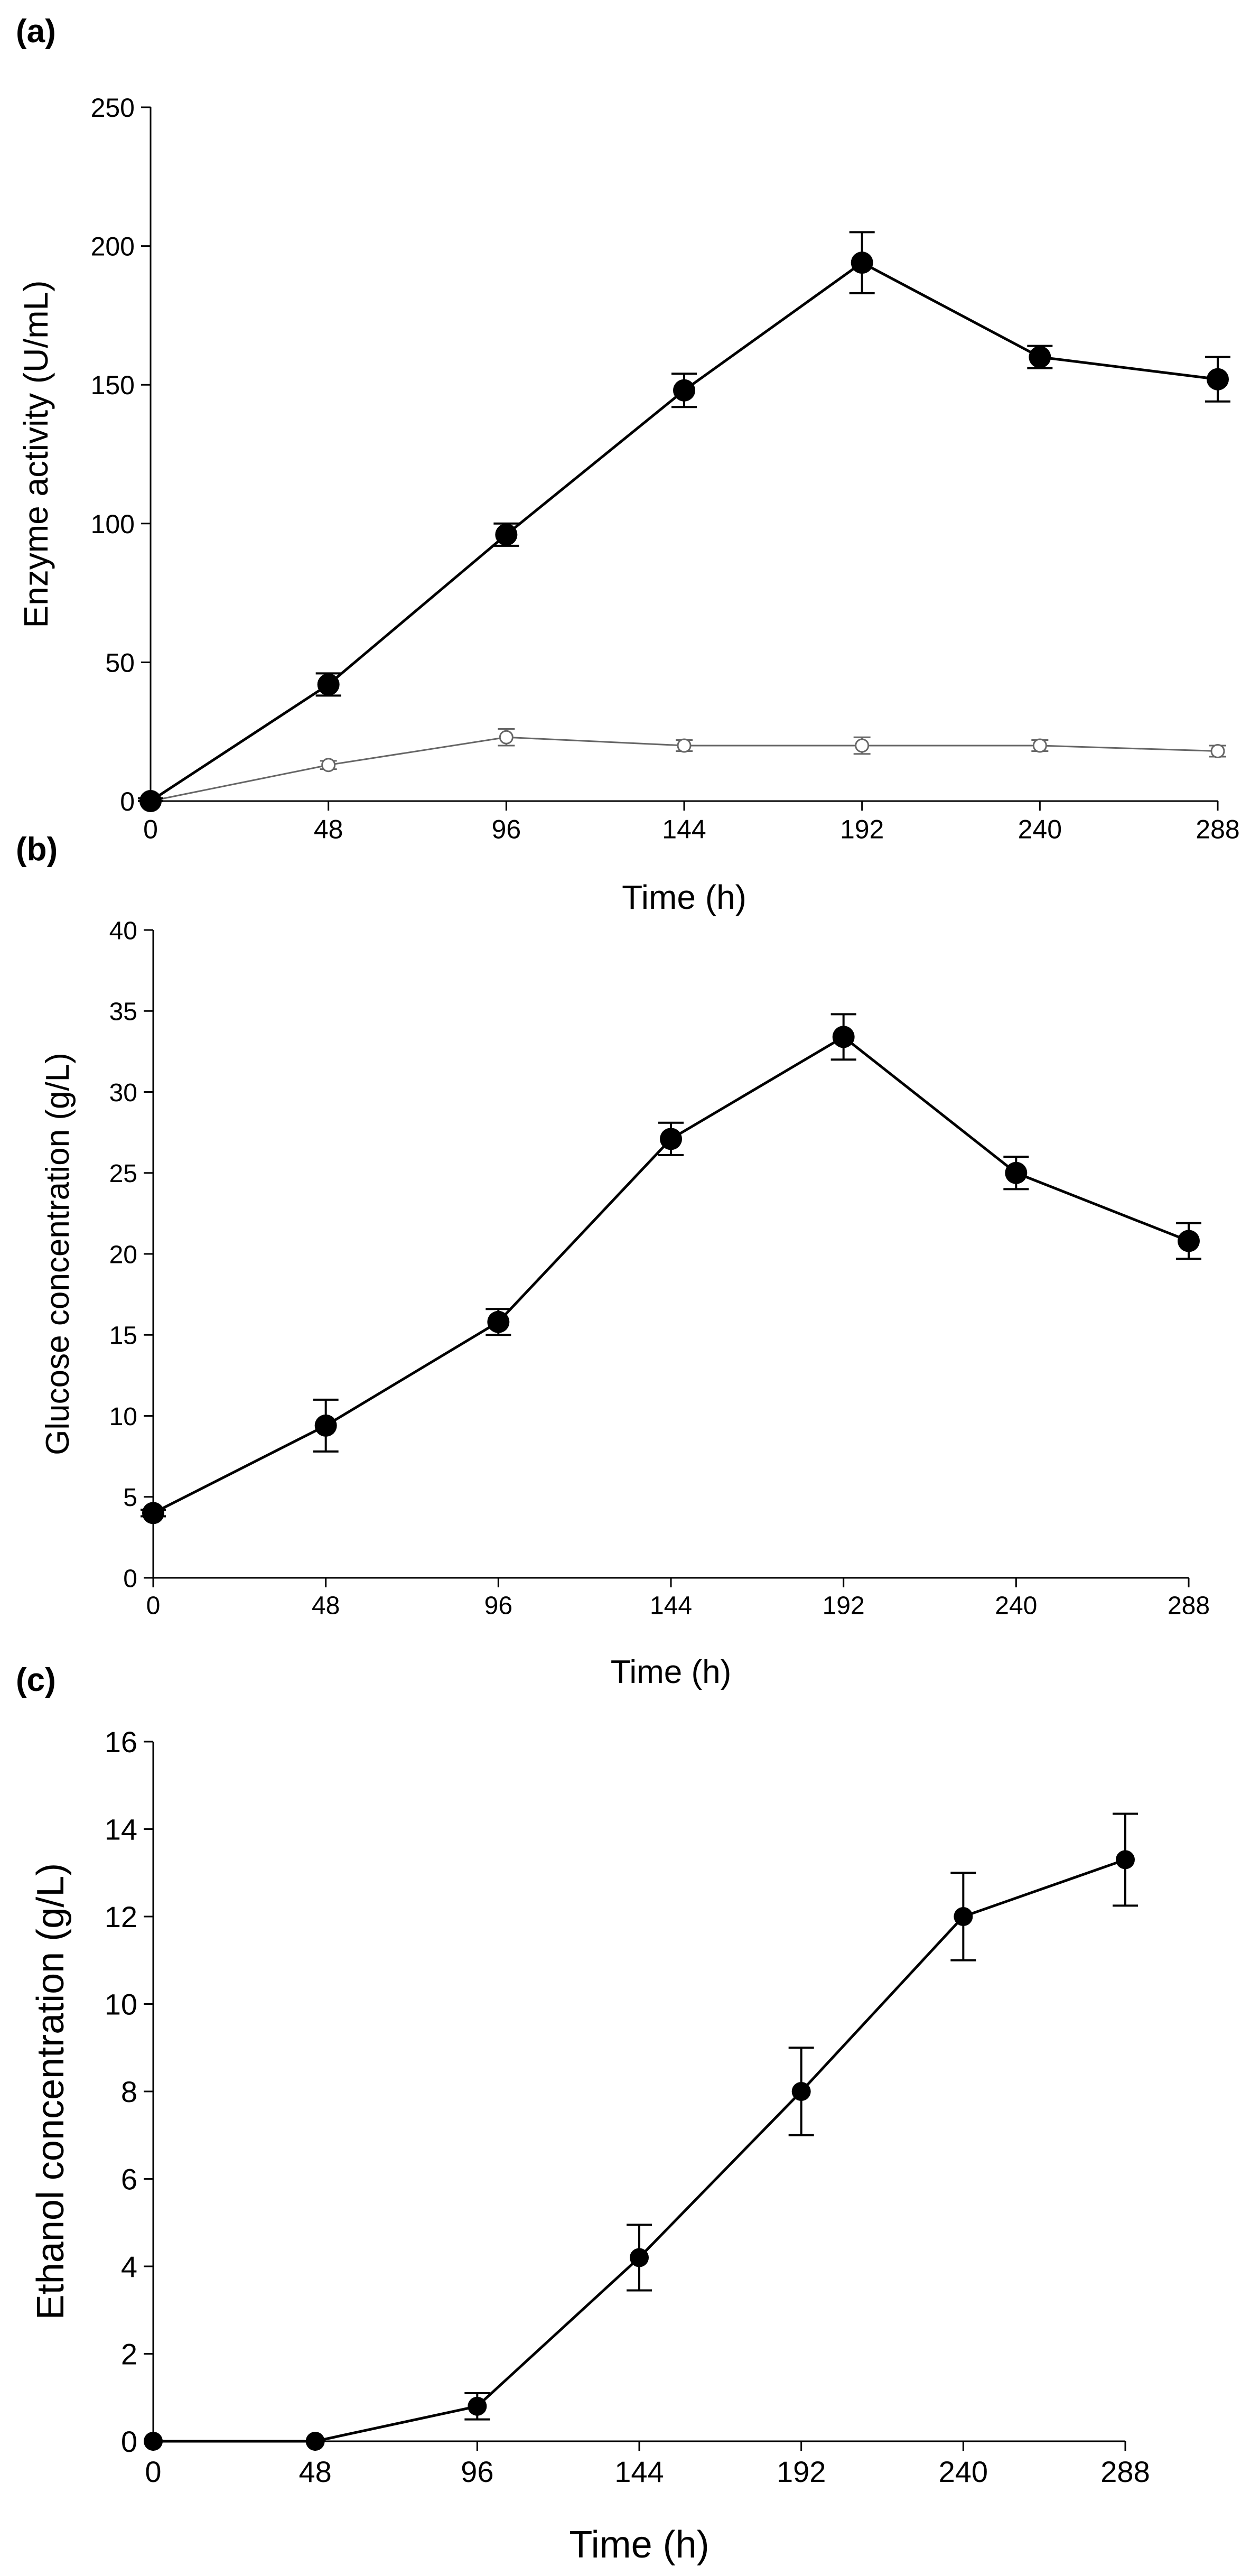  What do you see at coordinates (121, 1742) in the screenshot?
I see `y-tick-label: 16` at bounding box center [121, 1742].